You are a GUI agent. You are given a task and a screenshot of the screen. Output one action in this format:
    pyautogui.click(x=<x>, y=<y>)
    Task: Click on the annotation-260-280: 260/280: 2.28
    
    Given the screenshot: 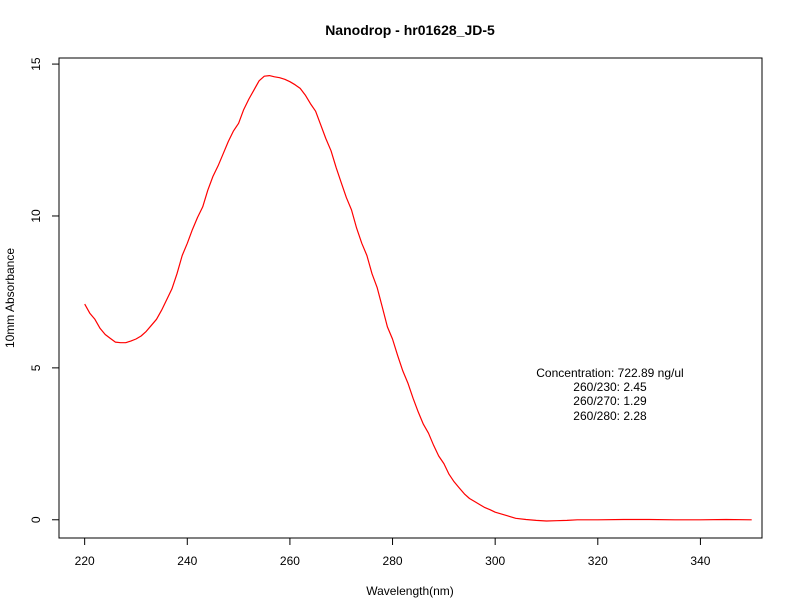 What is the action you would take?
    pyautogui.click(x=610, y=416)
    